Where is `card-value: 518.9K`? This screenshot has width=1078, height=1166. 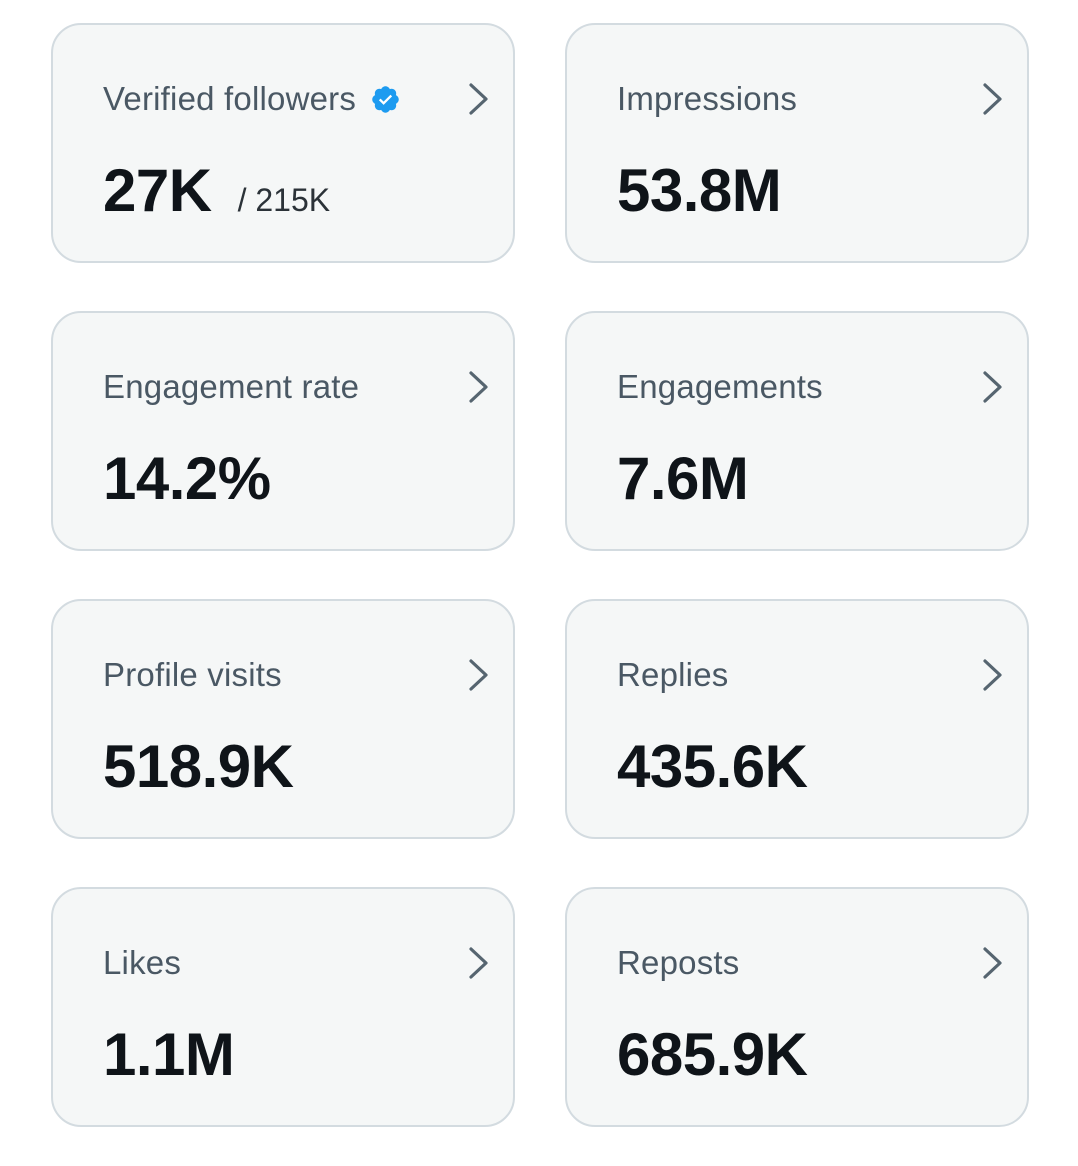
card-value: 518.9K is located at coordinates (198, 766).